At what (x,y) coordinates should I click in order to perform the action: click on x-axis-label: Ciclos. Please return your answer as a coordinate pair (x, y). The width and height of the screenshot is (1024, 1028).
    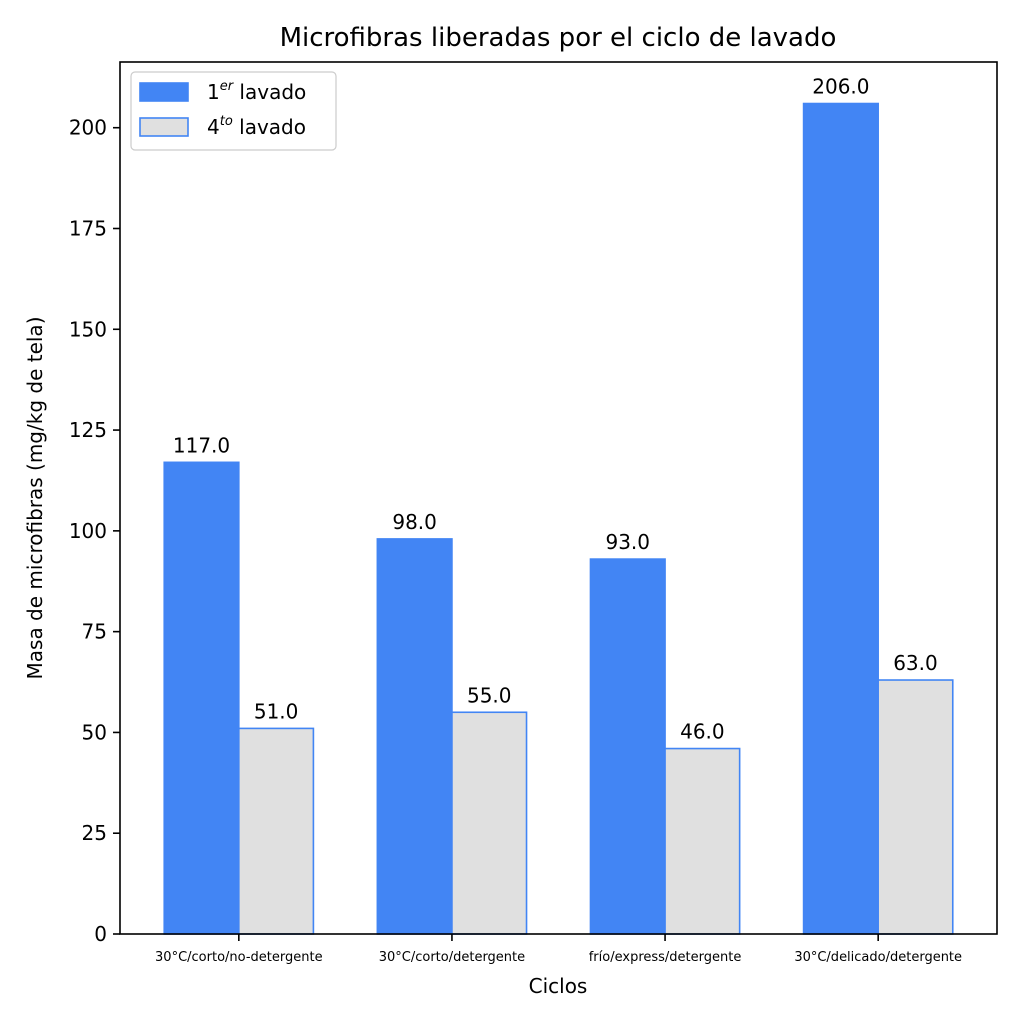
    Looking at the image, I should click on (558, 986).